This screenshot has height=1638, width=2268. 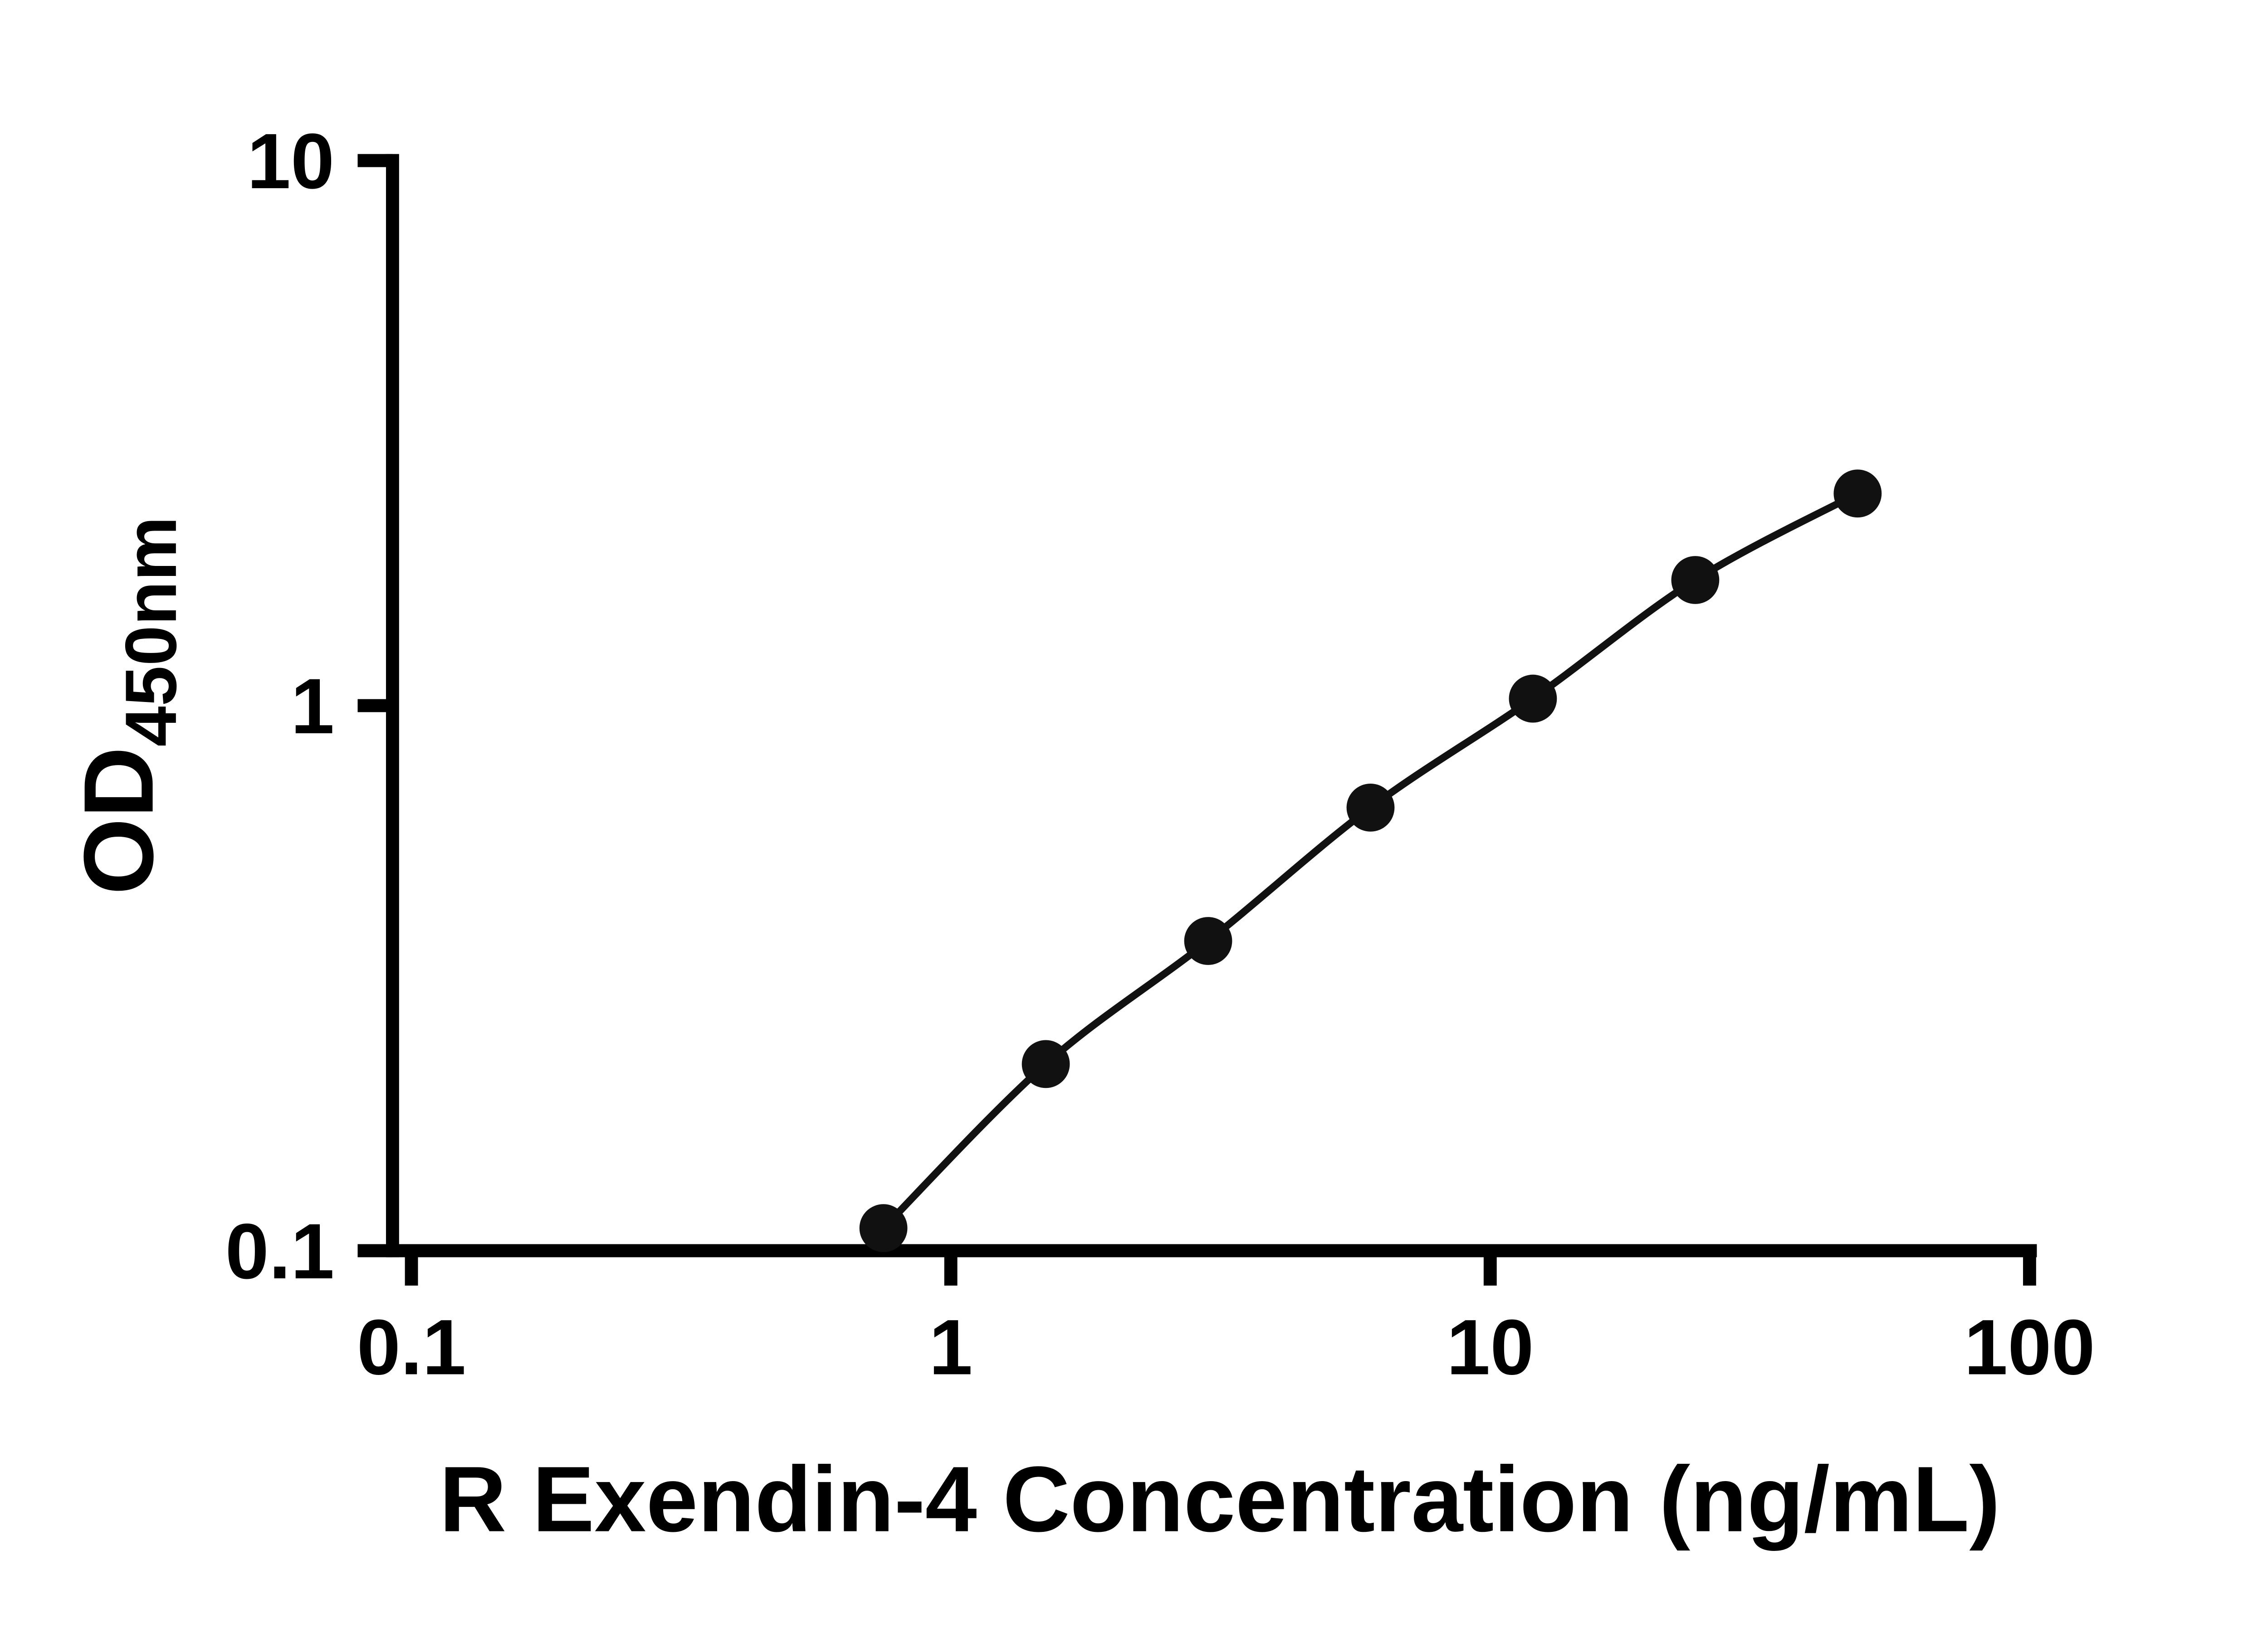 What do you see at coordinates (312, 706) in the screenshot?
I see `y-tick-label: 1` at bounding box center [312, 706].